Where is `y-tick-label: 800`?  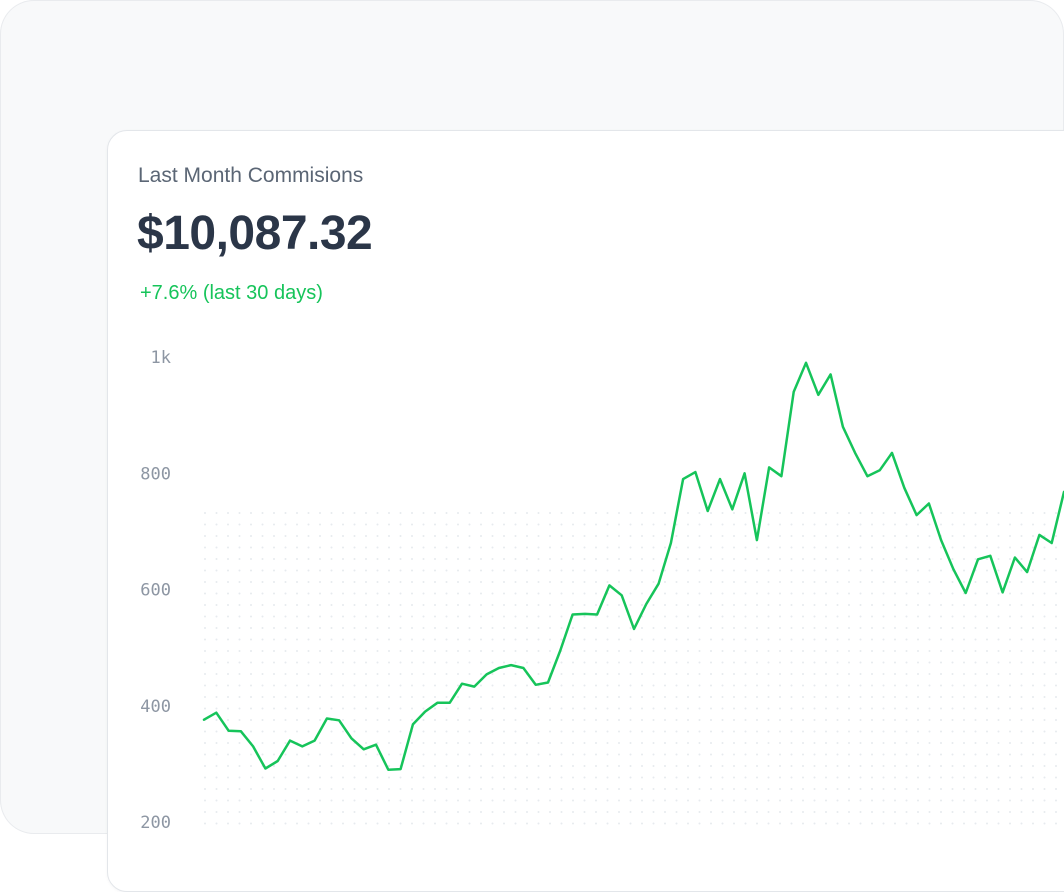
y-tick-label: 800 is located at coordinates (155, 474).